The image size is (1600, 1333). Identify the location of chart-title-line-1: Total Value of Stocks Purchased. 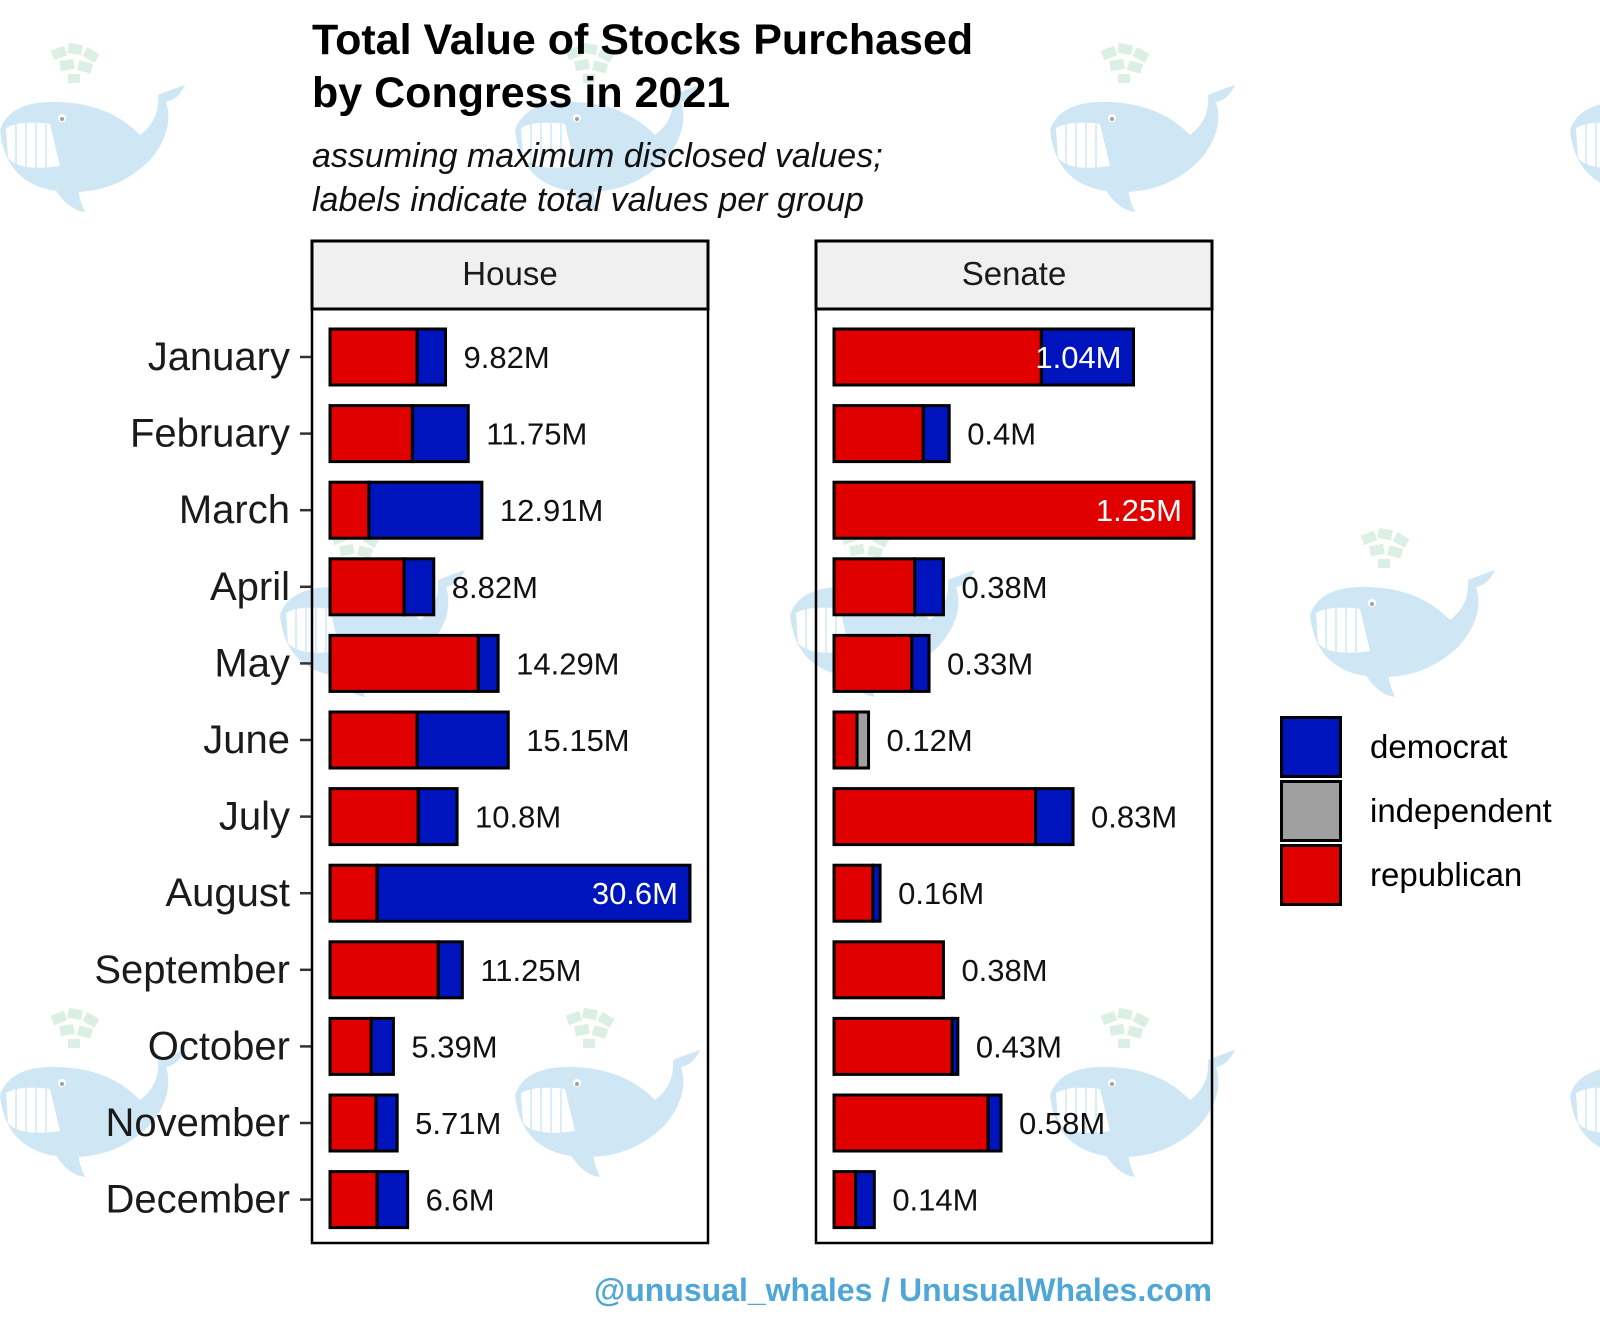
(643, 40).